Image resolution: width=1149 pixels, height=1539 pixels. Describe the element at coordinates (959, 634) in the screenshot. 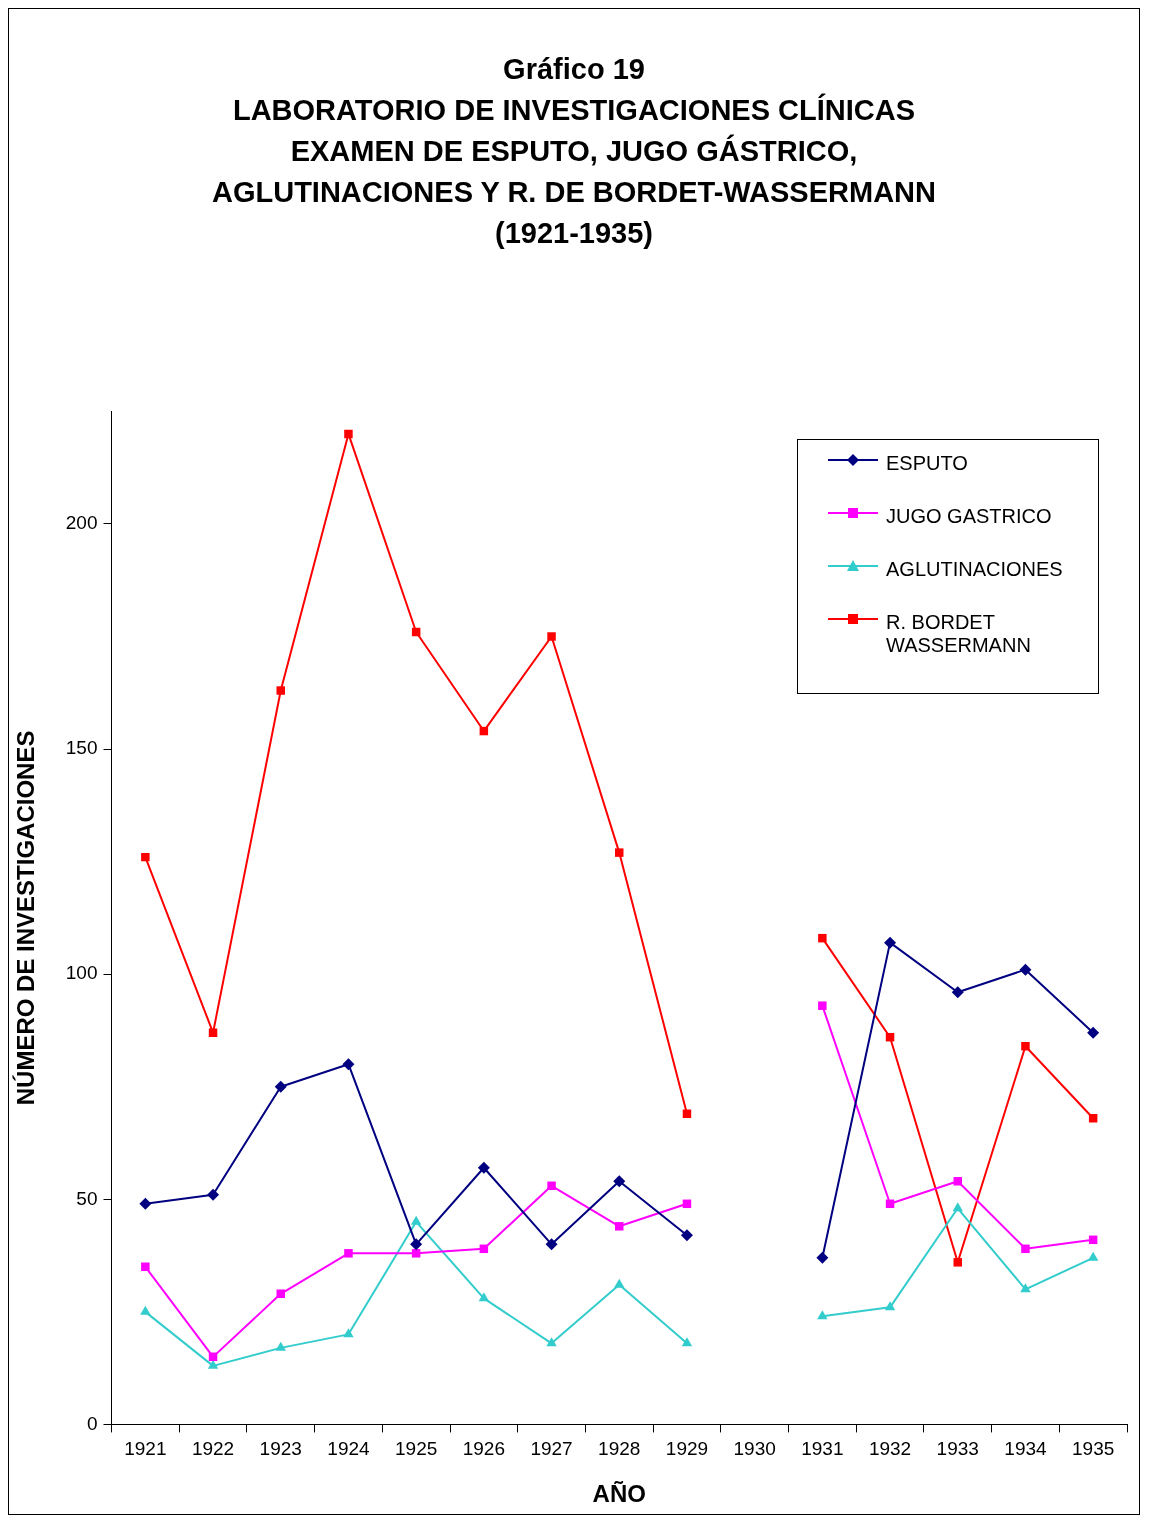

I see `legend-label: R. BORDET WASSERMANN` at that location.